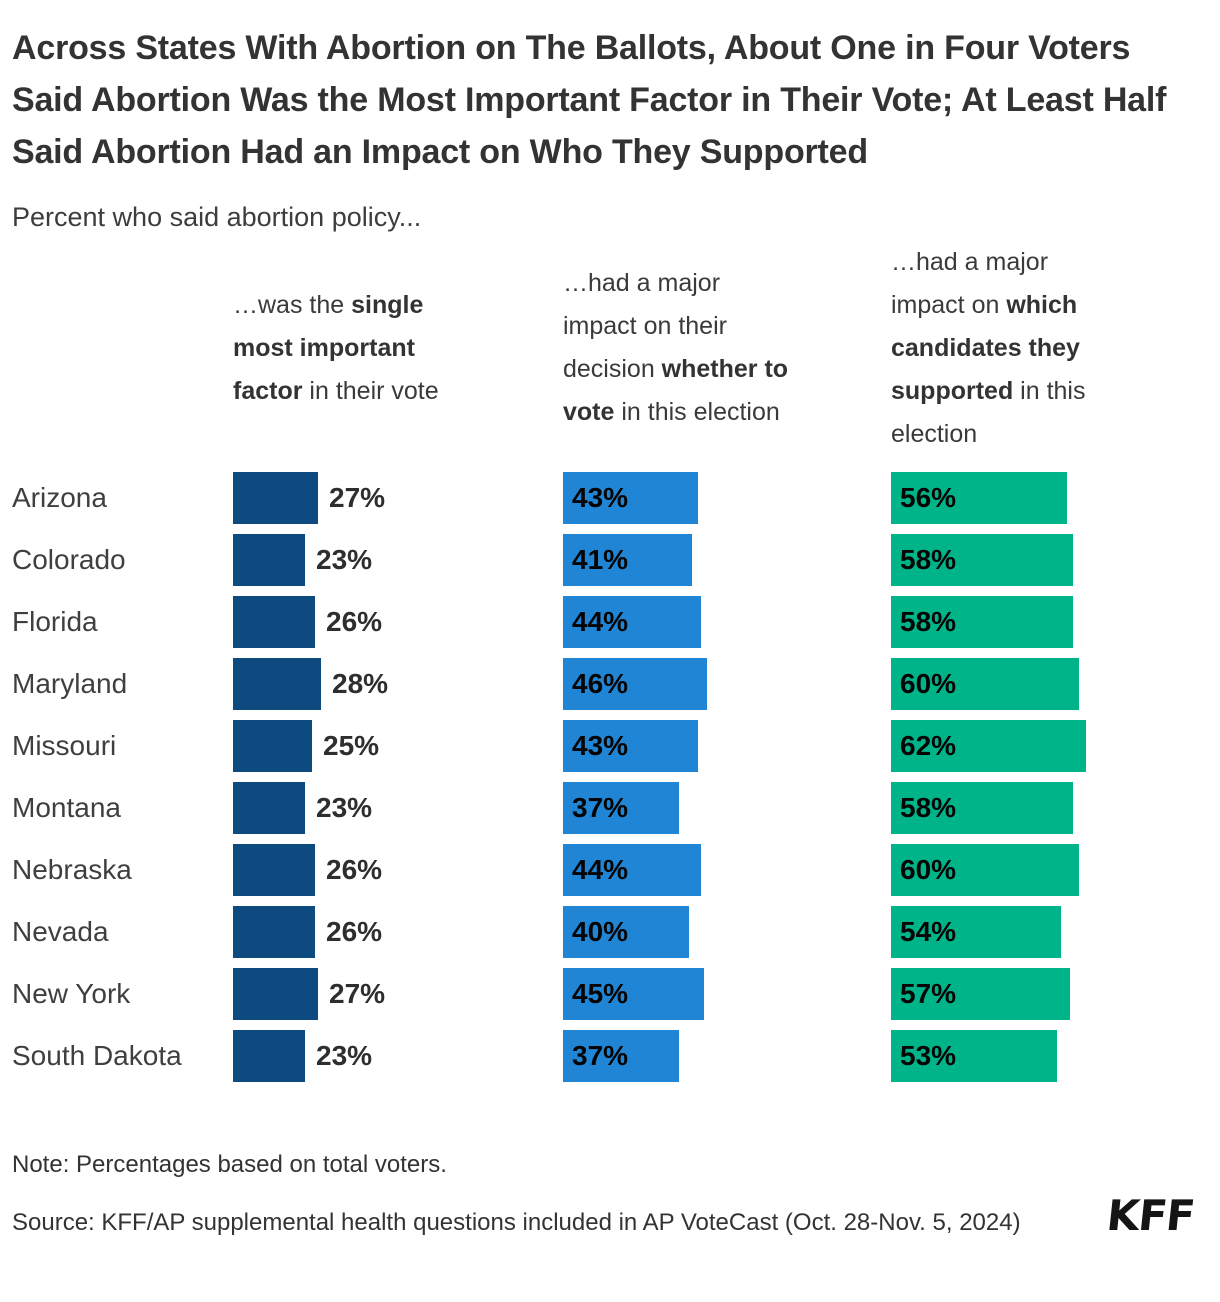 This screenshot has width=1220, height=1302. What do you see at coordinates (1049, 932) in the screenshot?
I see `bar-cell-series-3: 54%` at bounding box center [1049, 932].